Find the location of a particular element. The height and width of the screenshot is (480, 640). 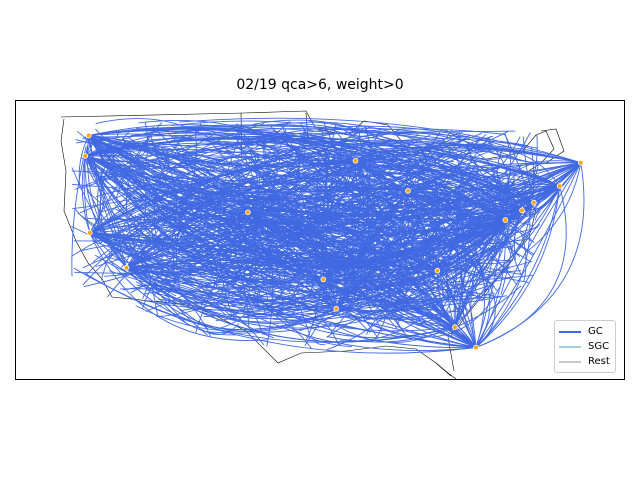

legend-swatch-rest is located at coordinates (570, 361).